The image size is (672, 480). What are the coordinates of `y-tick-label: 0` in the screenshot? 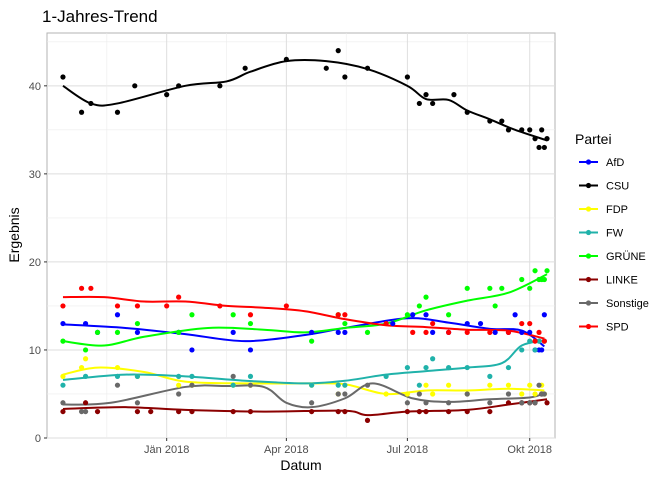 It's located at (38, 439).